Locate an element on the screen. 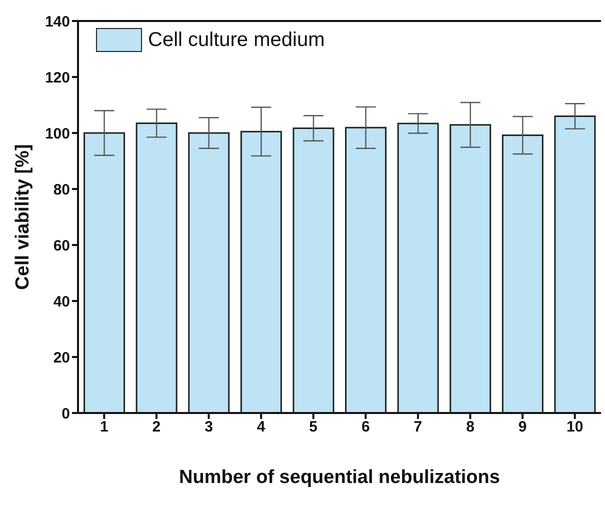 The height and width of the screenshot is (519, 605). x-tick-label: 1 is located at coordinates (104, 427).